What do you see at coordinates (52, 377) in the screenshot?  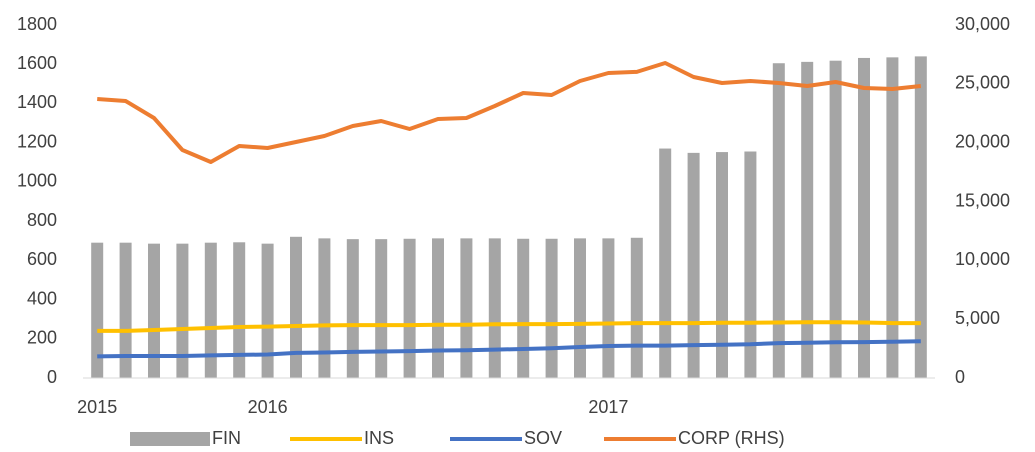 I see `y-tick-label: 0` at bounding box center [52, 377].